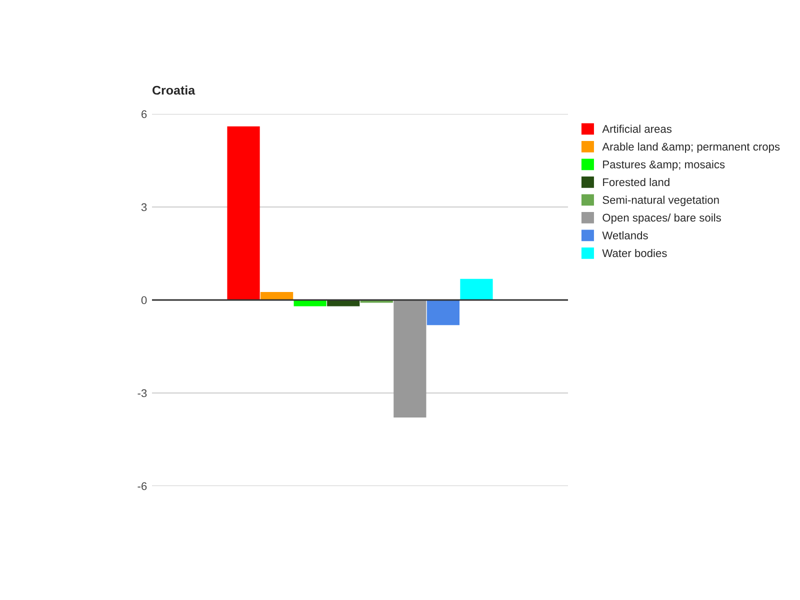 This screenshot has width=800, height=600. Describe the element at coordinates (664, 165) in the screenshot. I see `legend-label: Pastures &amp; mosaics` at that location.